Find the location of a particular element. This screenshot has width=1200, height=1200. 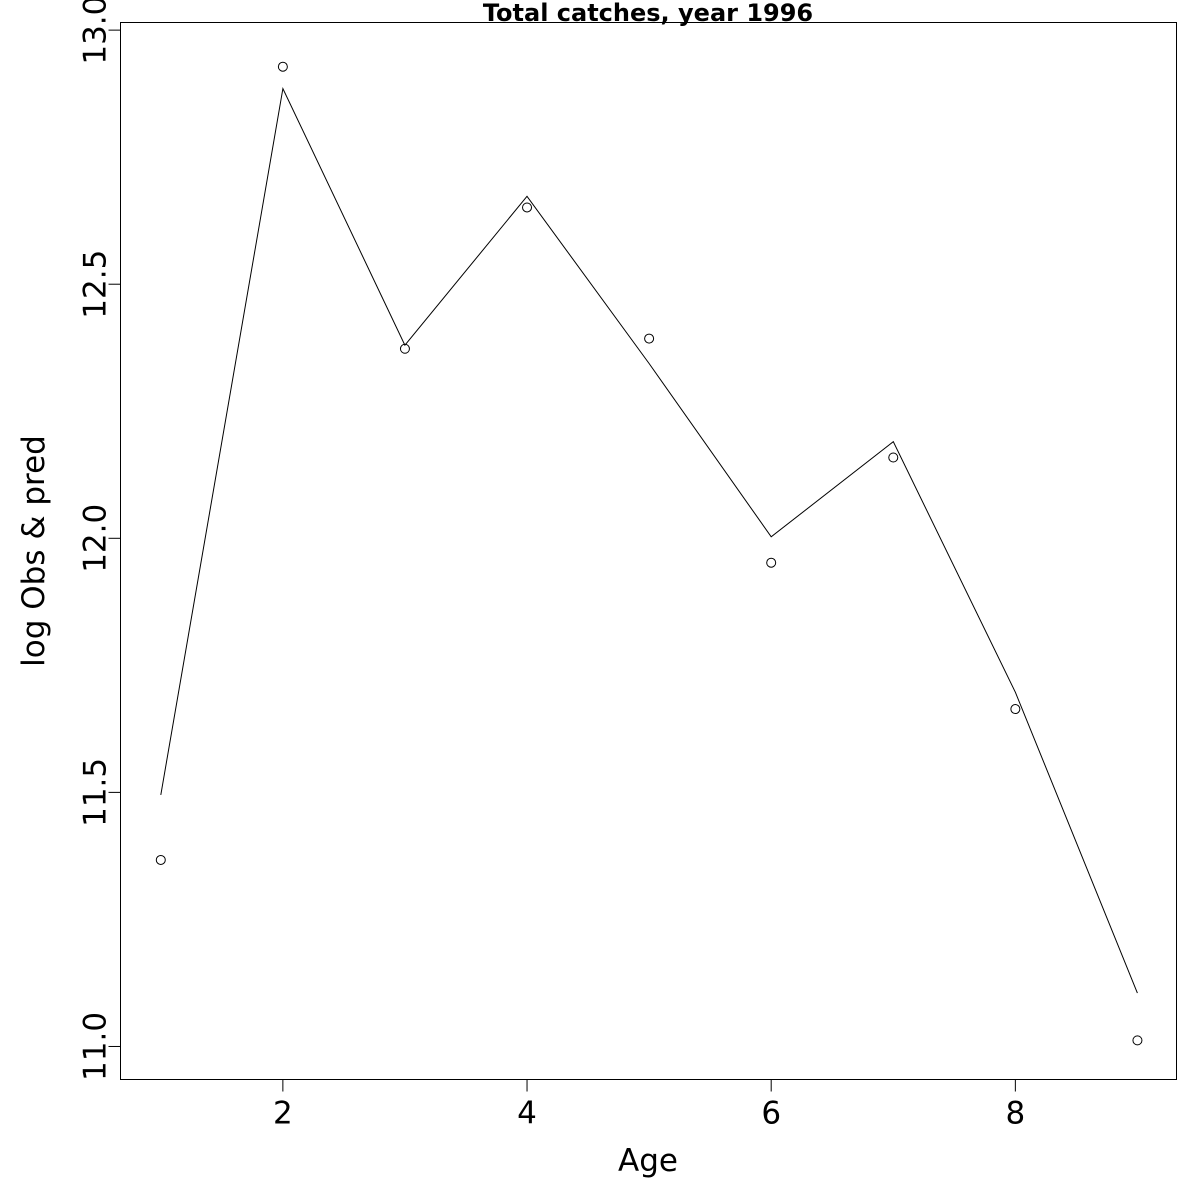

y-axis-title: log Obs & pred is located at coordinates (34, 551).